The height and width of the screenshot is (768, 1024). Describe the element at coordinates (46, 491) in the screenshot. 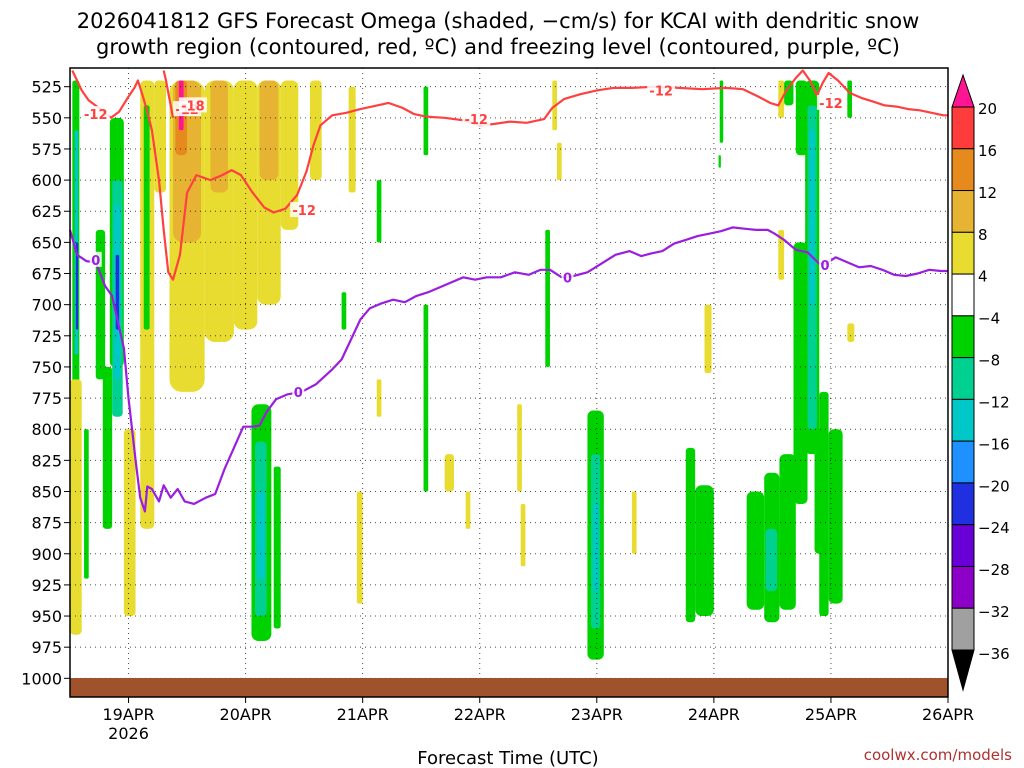

I see `y-tick-label: 850` at that location.